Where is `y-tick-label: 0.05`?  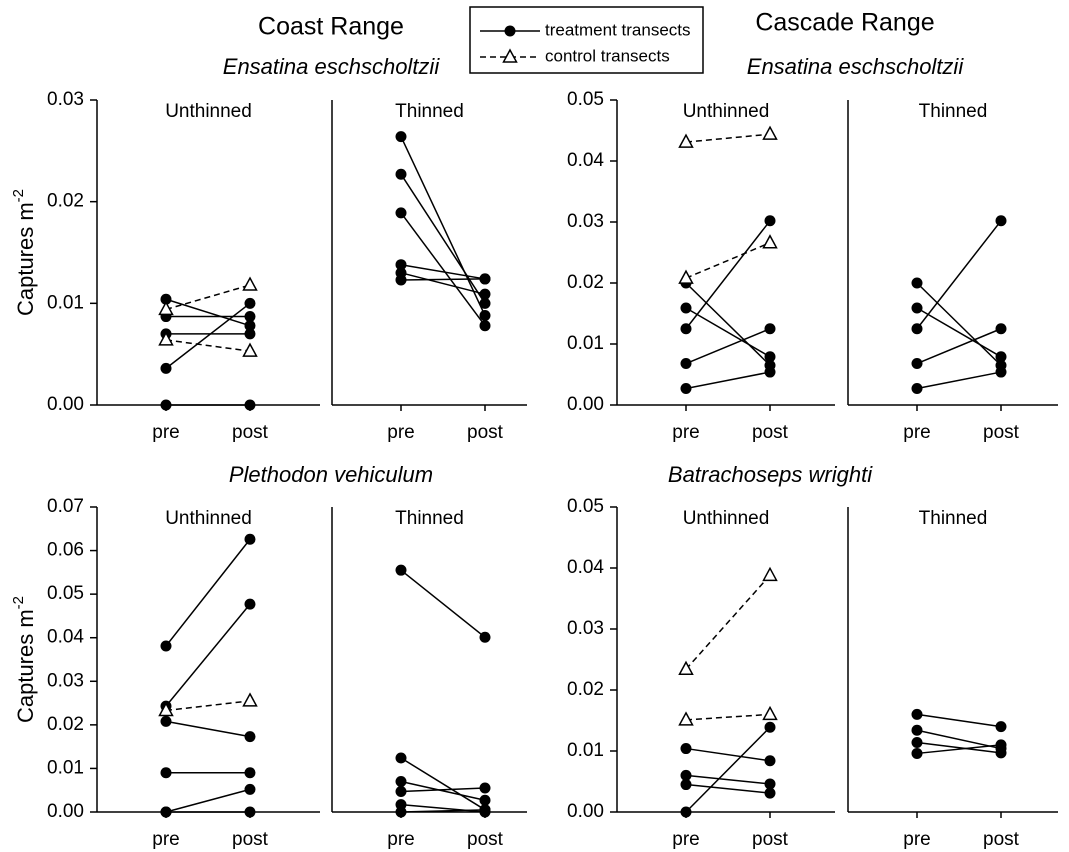
y-tick-label: 0.05 is located at coordinates (585, 99).